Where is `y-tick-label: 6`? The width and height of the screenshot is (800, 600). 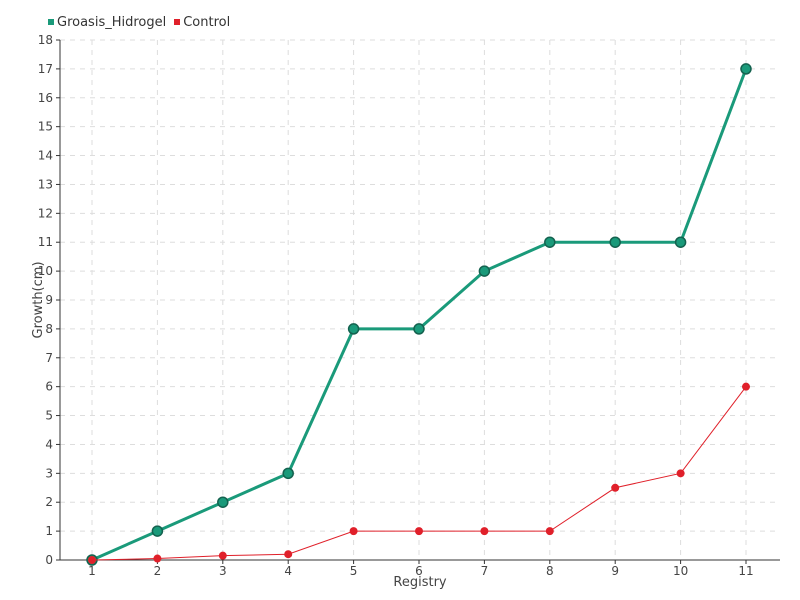 y-tick-label: 6 is located at coordinates (49, 387).